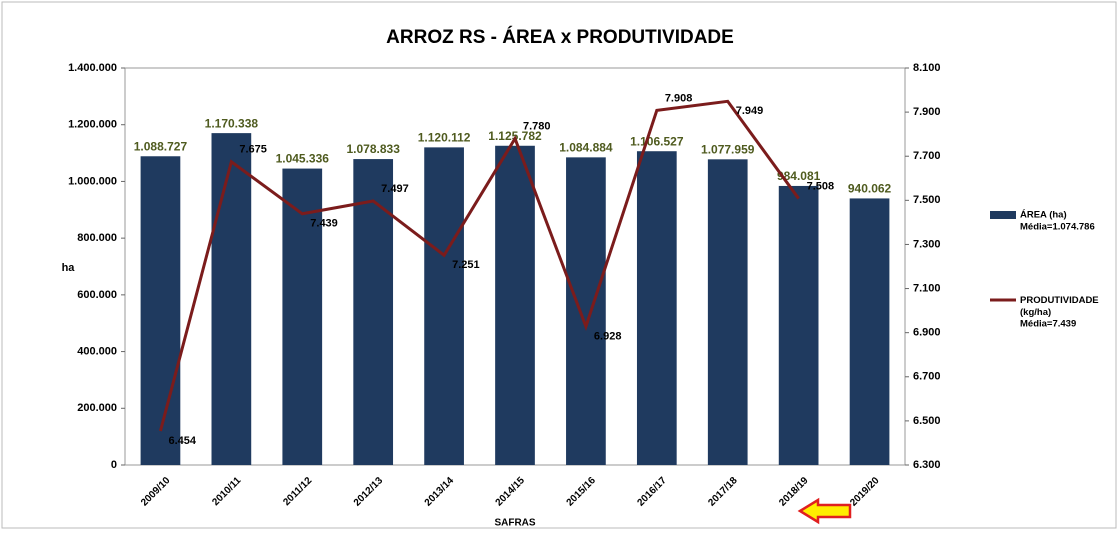 Image resolution: width=1119 pixels, height=536 pixels. I want to click on bar-value-label: 1.045.336, so click(303, 159).